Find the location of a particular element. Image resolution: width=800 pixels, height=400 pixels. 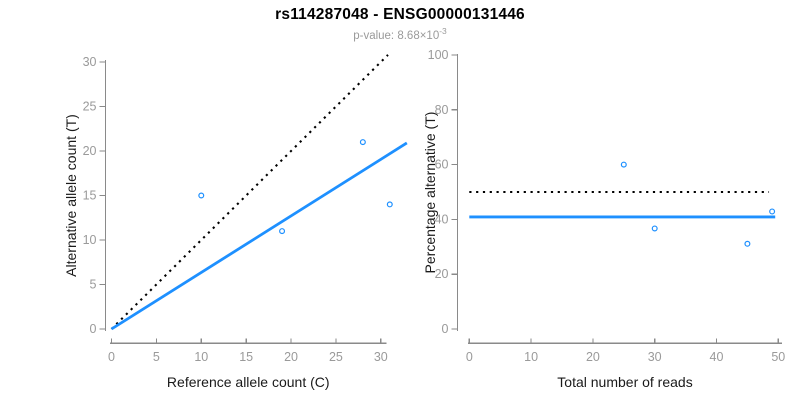

x-axis-title: Total number of reads is located at coordinates (624, 382).